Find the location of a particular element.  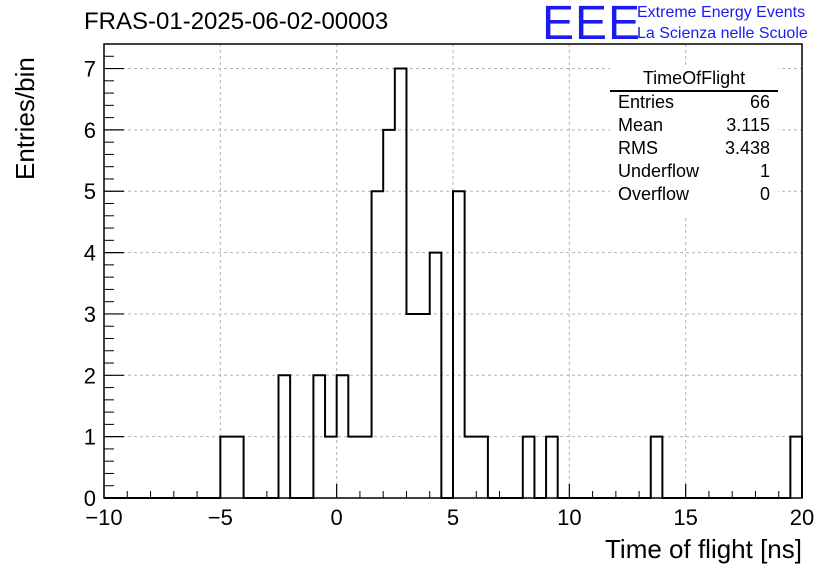

y-tick-label: 3 is located at coordinates (90, 314).